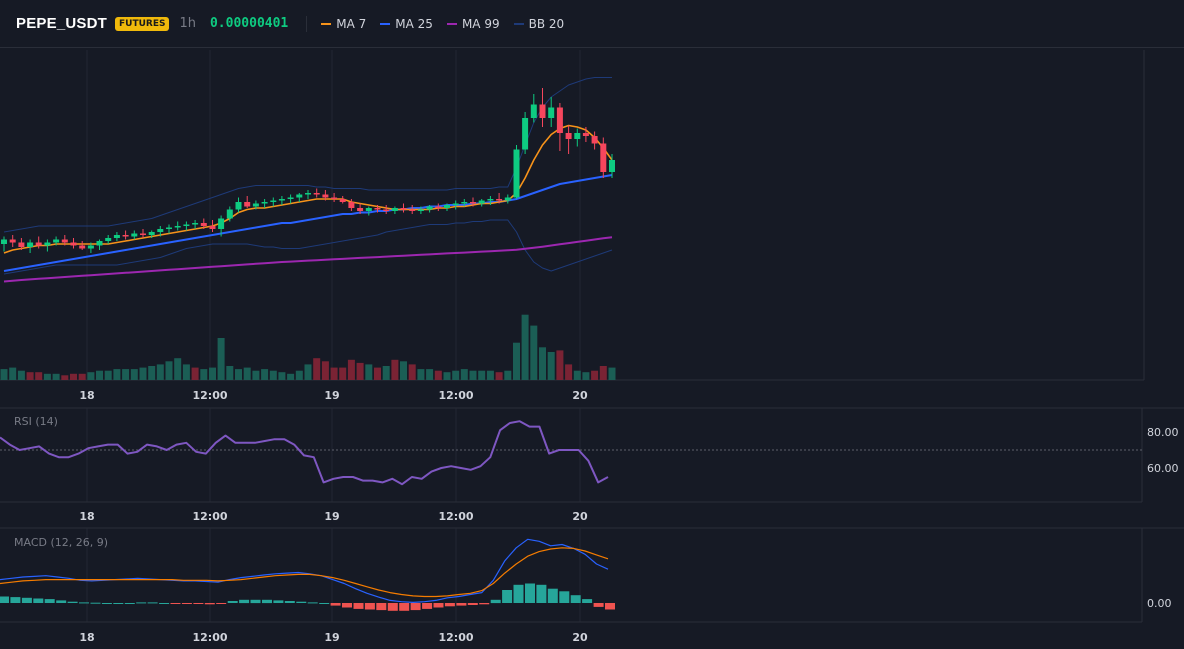 The image size is (1184, 649). Describe the element at coordinates (61, 23) in the screenshot. I see `symbol-name: PEPE_USDT` at that location.